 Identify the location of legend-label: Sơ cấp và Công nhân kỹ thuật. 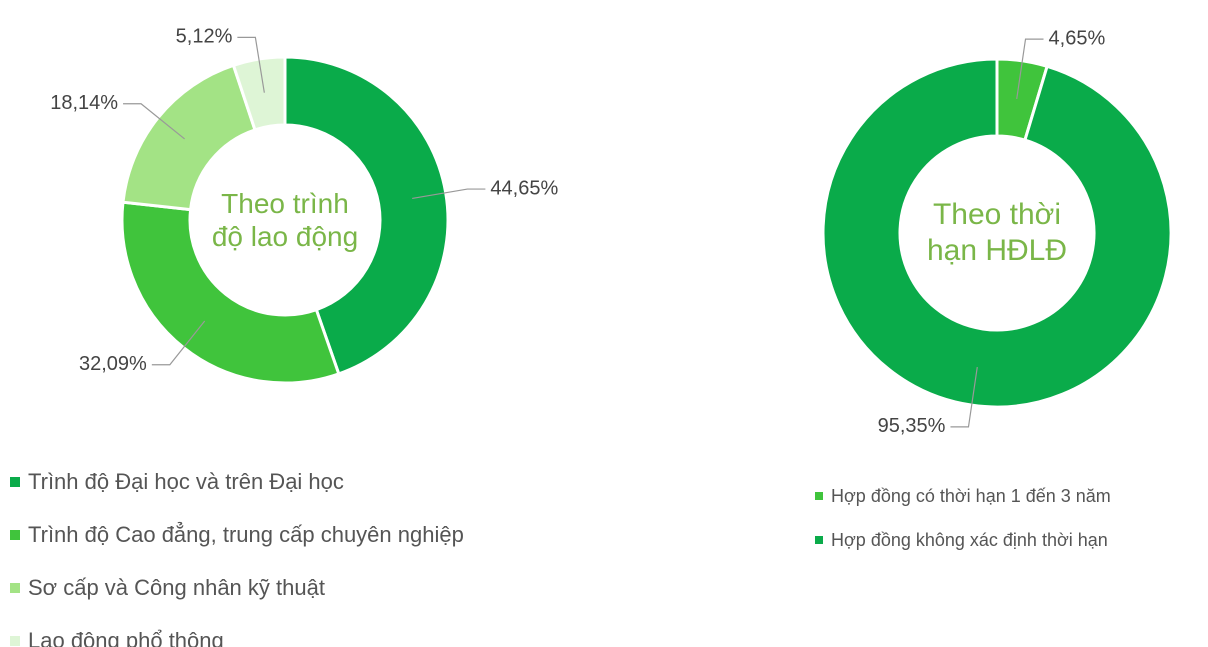
(176, 587).